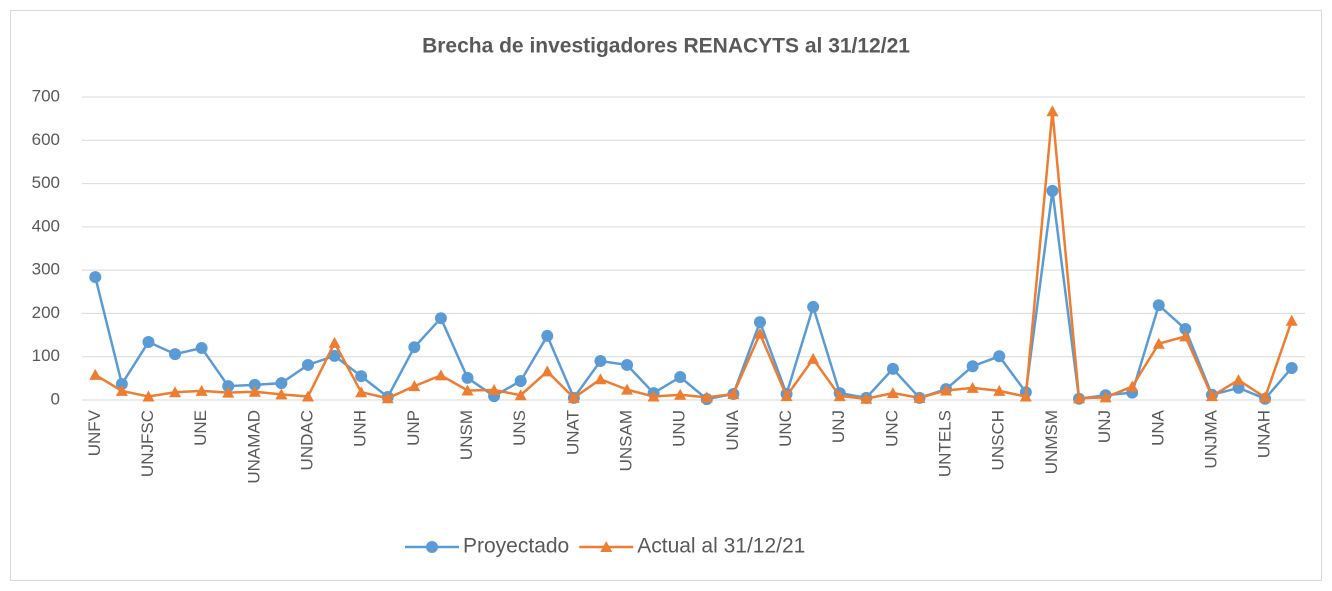 This screenshot has height=591, width=1332. Describe the element at coordinates (46, 312) in the screenshot. I see `y-tick-label: 200` at that location.